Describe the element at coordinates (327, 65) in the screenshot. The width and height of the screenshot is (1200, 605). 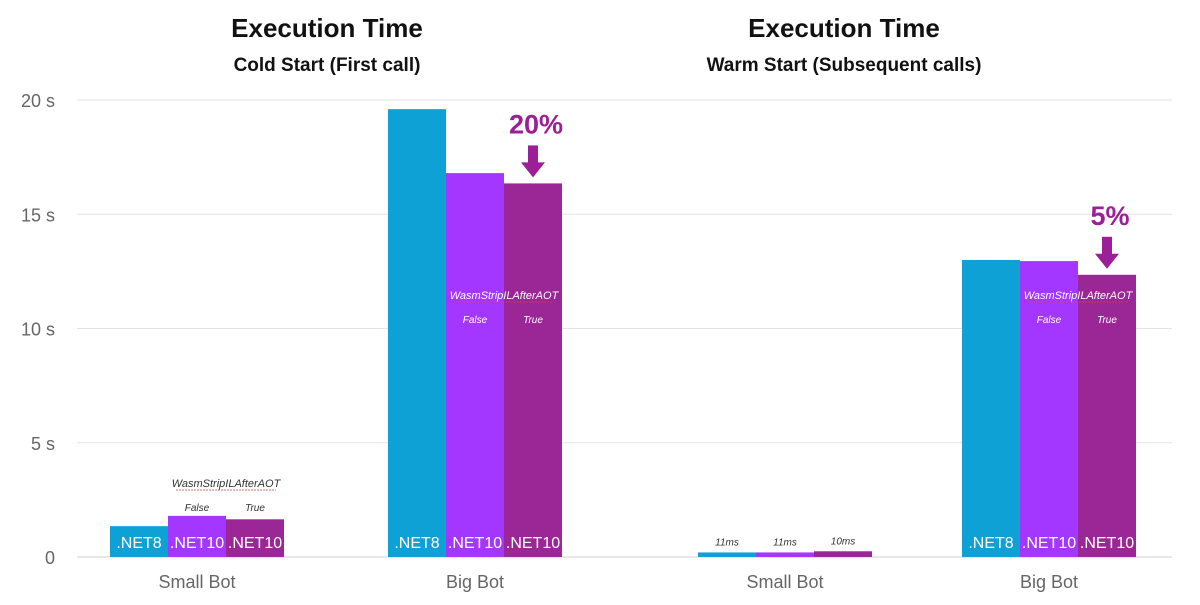
I see `chart-subtitle-cold: Cold Start (First call)` at that location.